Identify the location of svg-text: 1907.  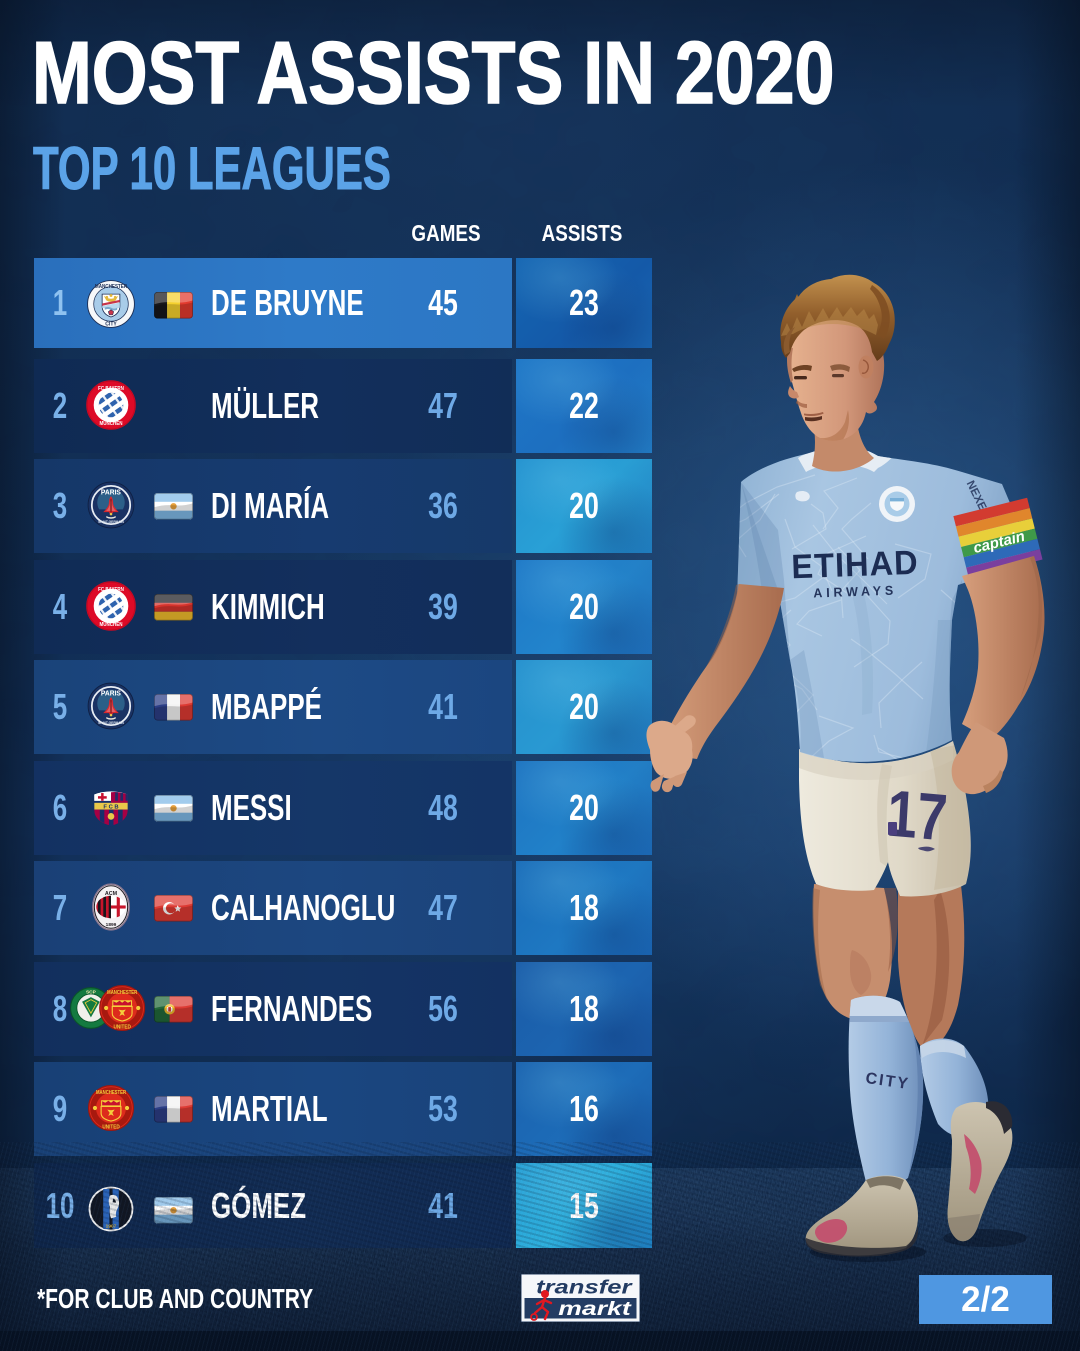
(111, 1226).